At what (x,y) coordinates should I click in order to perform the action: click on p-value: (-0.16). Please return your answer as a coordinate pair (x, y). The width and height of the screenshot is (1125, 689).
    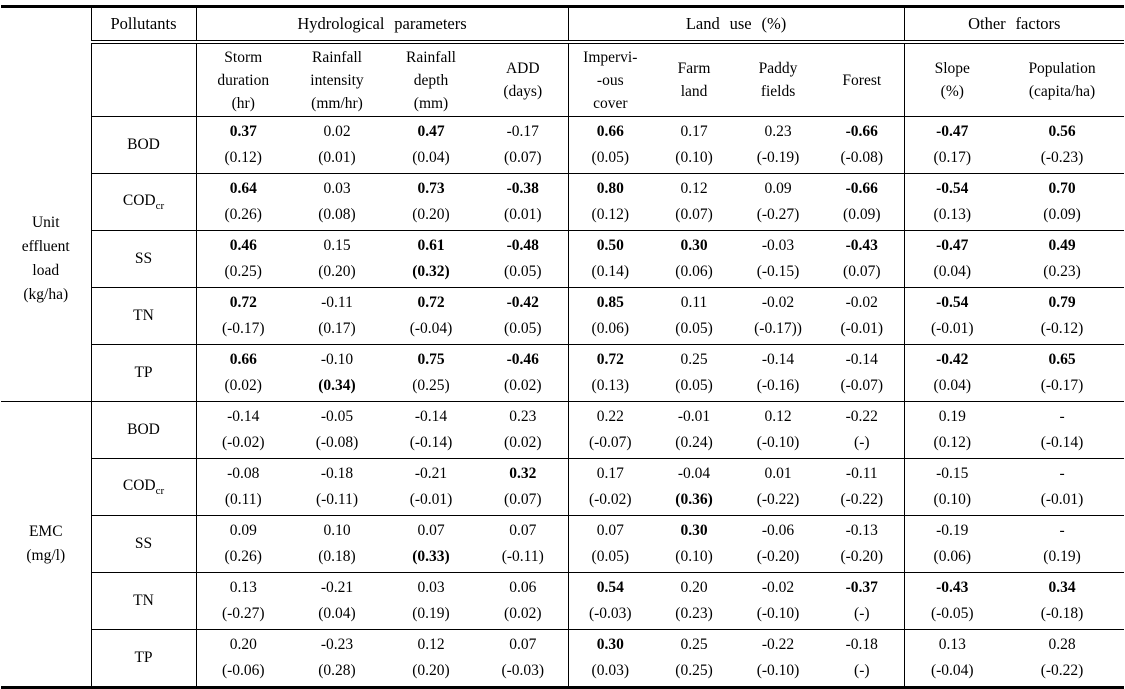
    Looking at the image, I should click on (778, 385).